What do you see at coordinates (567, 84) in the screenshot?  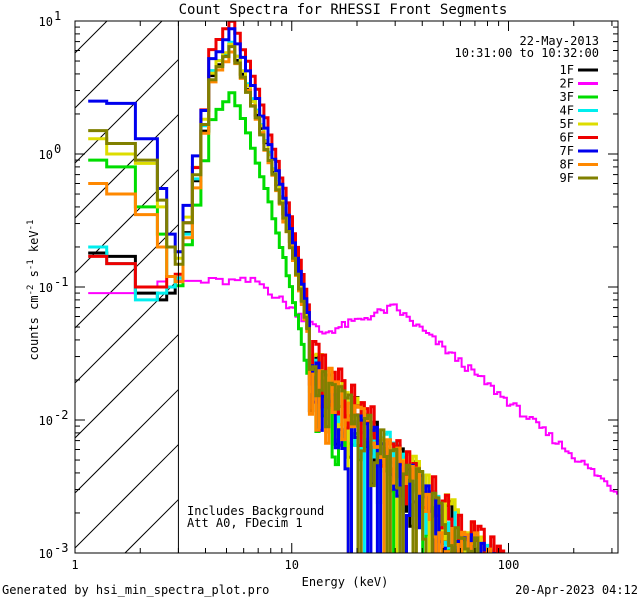 I see `legend-label: 2F` at bounding box center [567, 84].